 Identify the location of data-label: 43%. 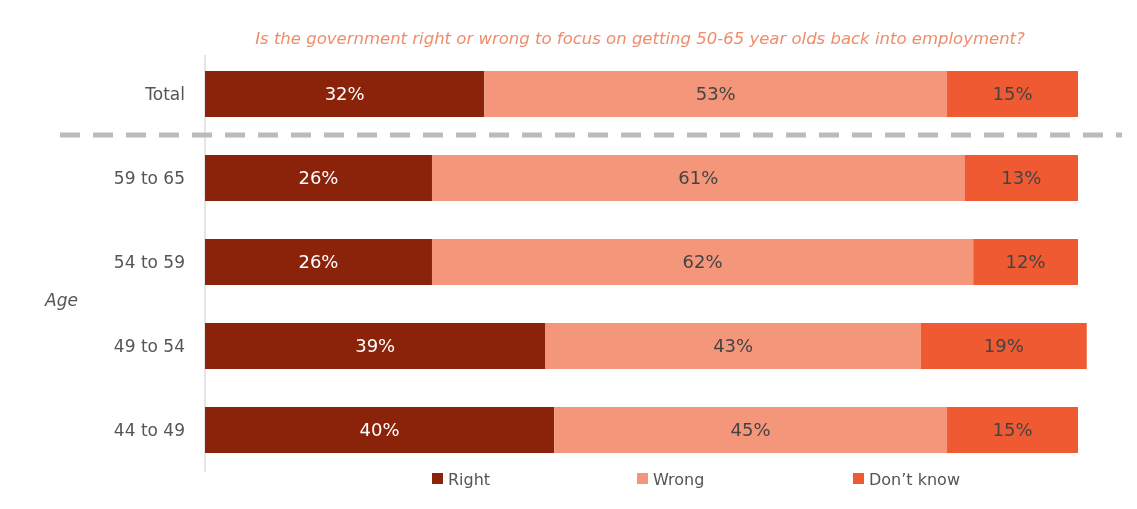
(733, 346).